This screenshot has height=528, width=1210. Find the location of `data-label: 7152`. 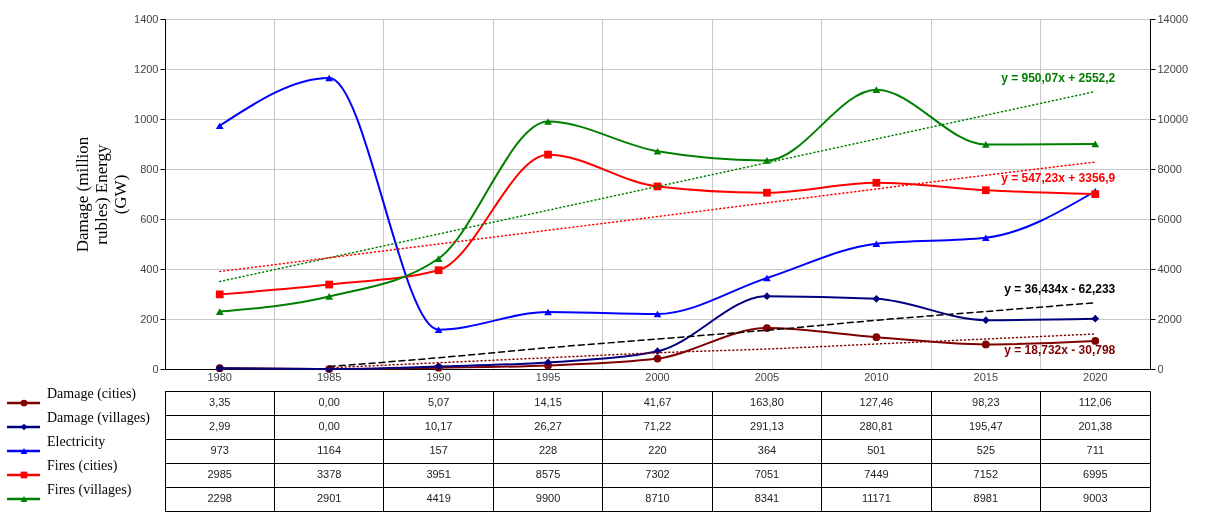

data-label: 7152 is located at coordinates (986, 474).